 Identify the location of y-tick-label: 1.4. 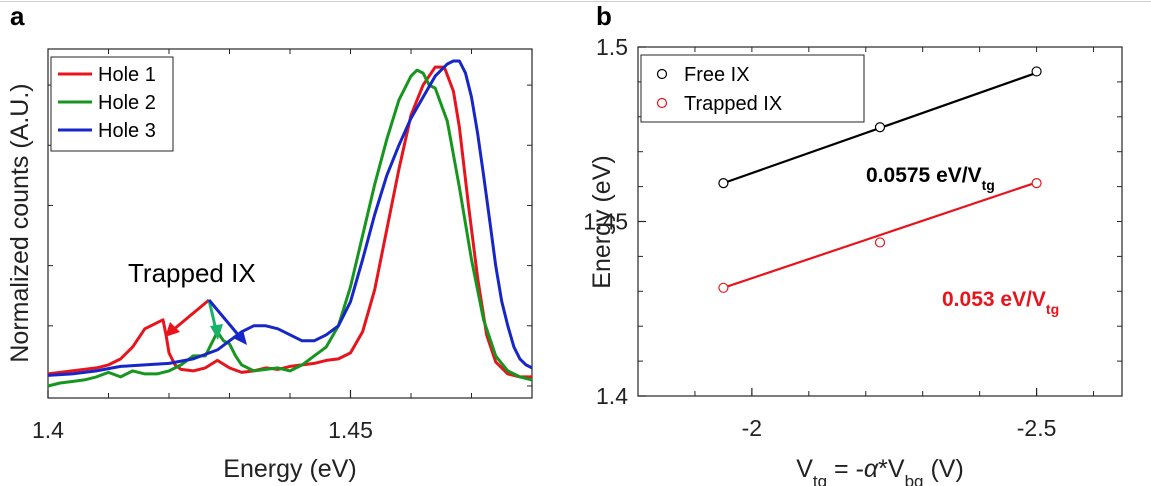
(612, 396).